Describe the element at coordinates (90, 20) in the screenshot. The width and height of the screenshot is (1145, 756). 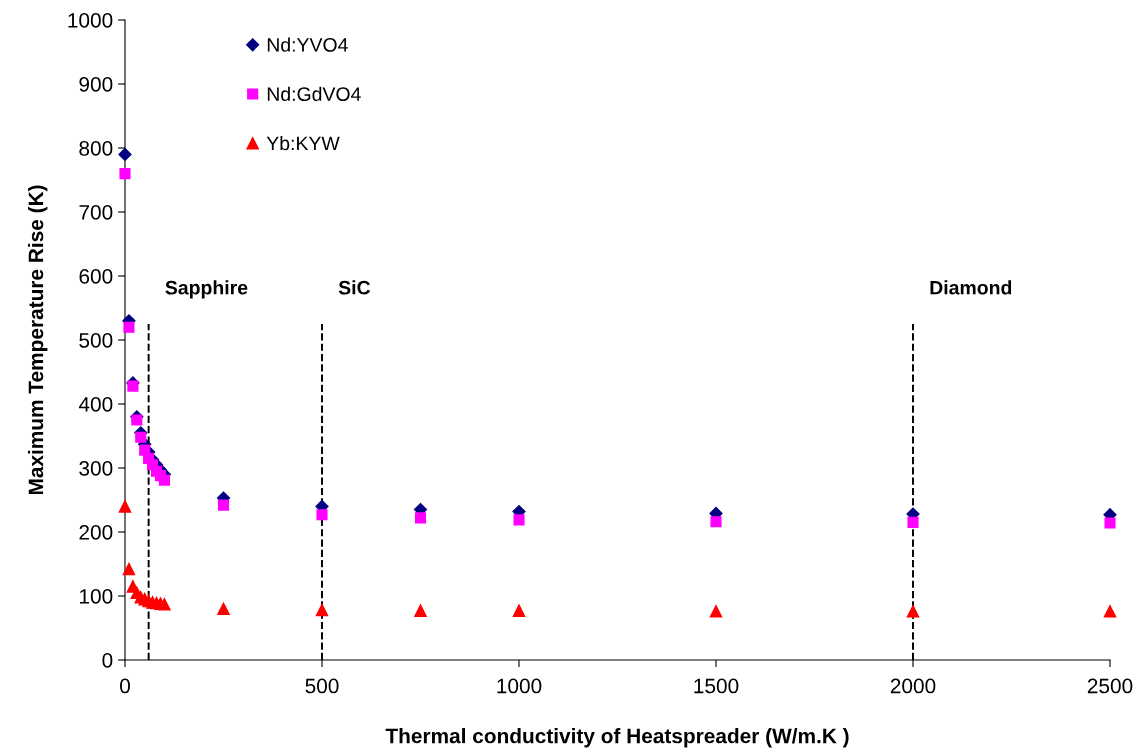
I see `y-tick-label: 1000` at that location.